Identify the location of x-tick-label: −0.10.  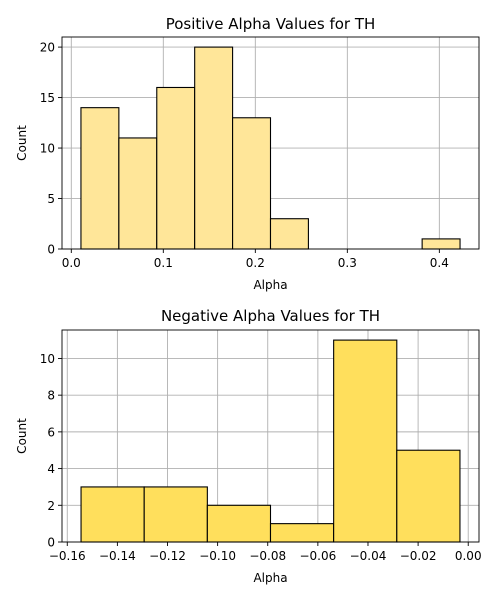
(217, 556).